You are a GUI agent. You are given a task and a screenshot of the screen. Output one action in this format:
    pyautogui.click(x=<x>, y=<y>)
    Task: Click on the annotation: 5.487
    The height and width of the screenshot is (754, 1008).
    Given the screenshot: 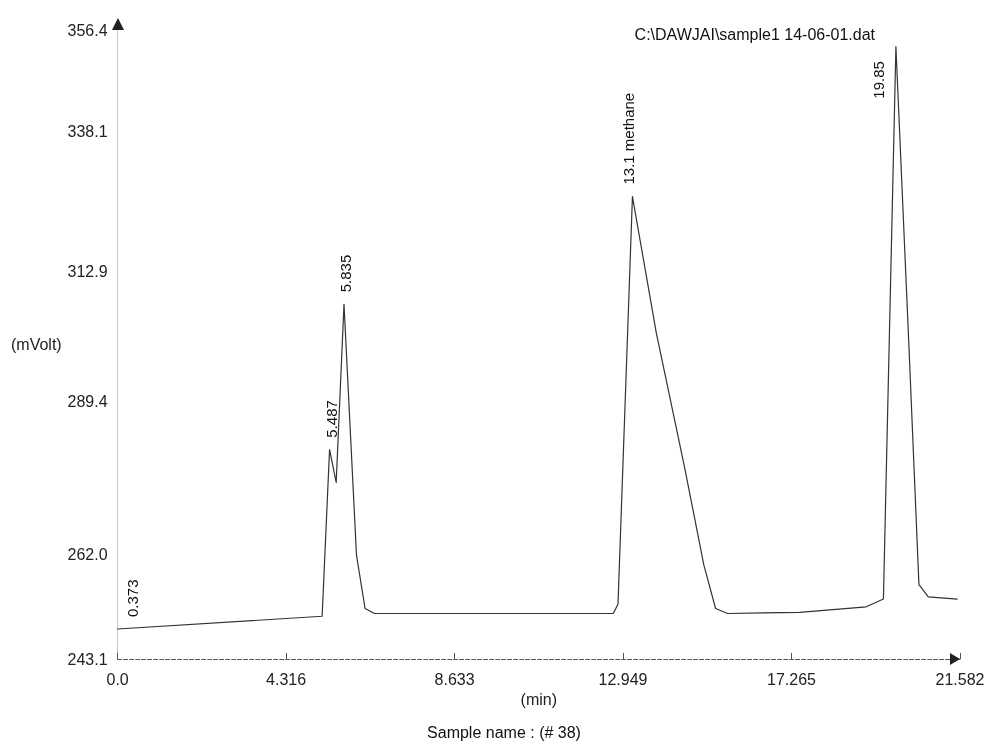 What is the action you would take?
    pyautogui.click(x=332, y=419)
    